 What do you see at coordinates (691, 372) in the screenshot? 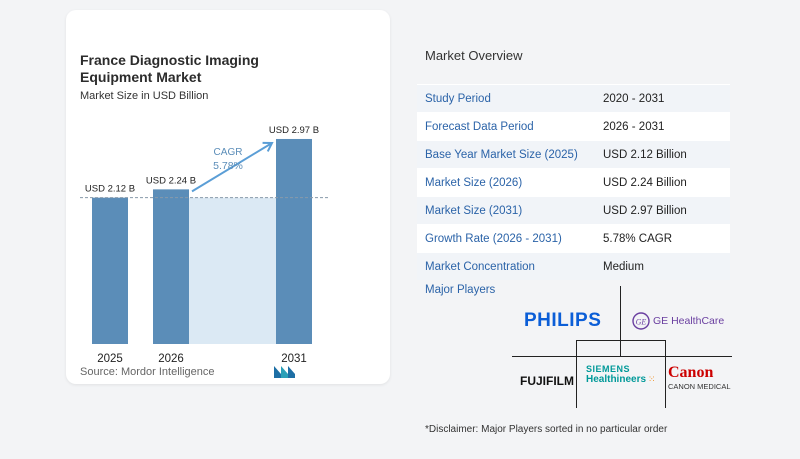
I see `canon-label: Canon` at bounding box center [691, 372].